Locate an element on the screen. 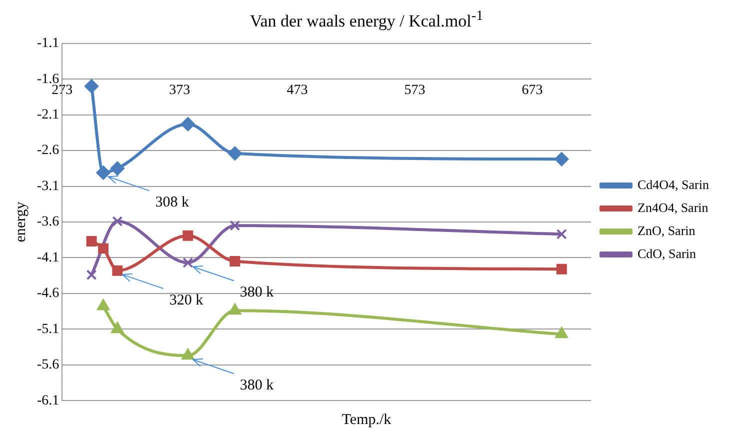 The width and height of the screenshot is (733, 447). y-tick-label: -6.1 is located at coordinates (48, 400).